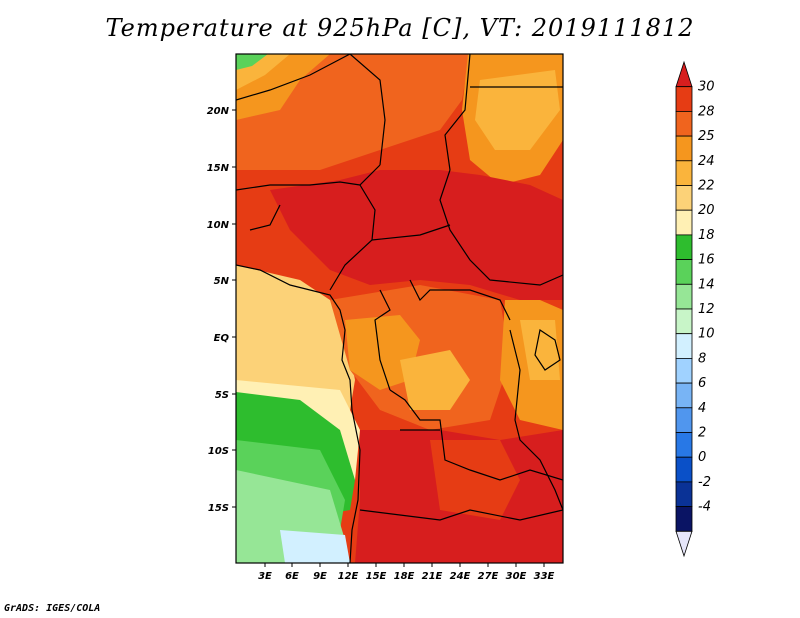 This screenshot has width=800, height=618. Describe the element at coordinates (222, 281) in the screenshot. I see `lat-label: 5N` at that location.